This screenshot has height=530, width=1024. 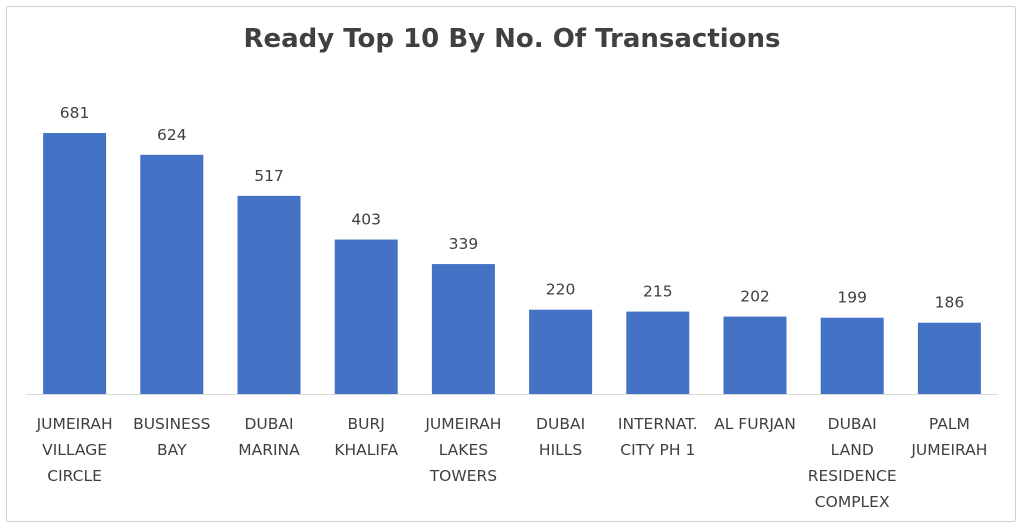 What do you see at coordinates (366, 437) in the screenshot?
I see `category-label: BURJ KHALIFA` at bounding box center [366, 437].